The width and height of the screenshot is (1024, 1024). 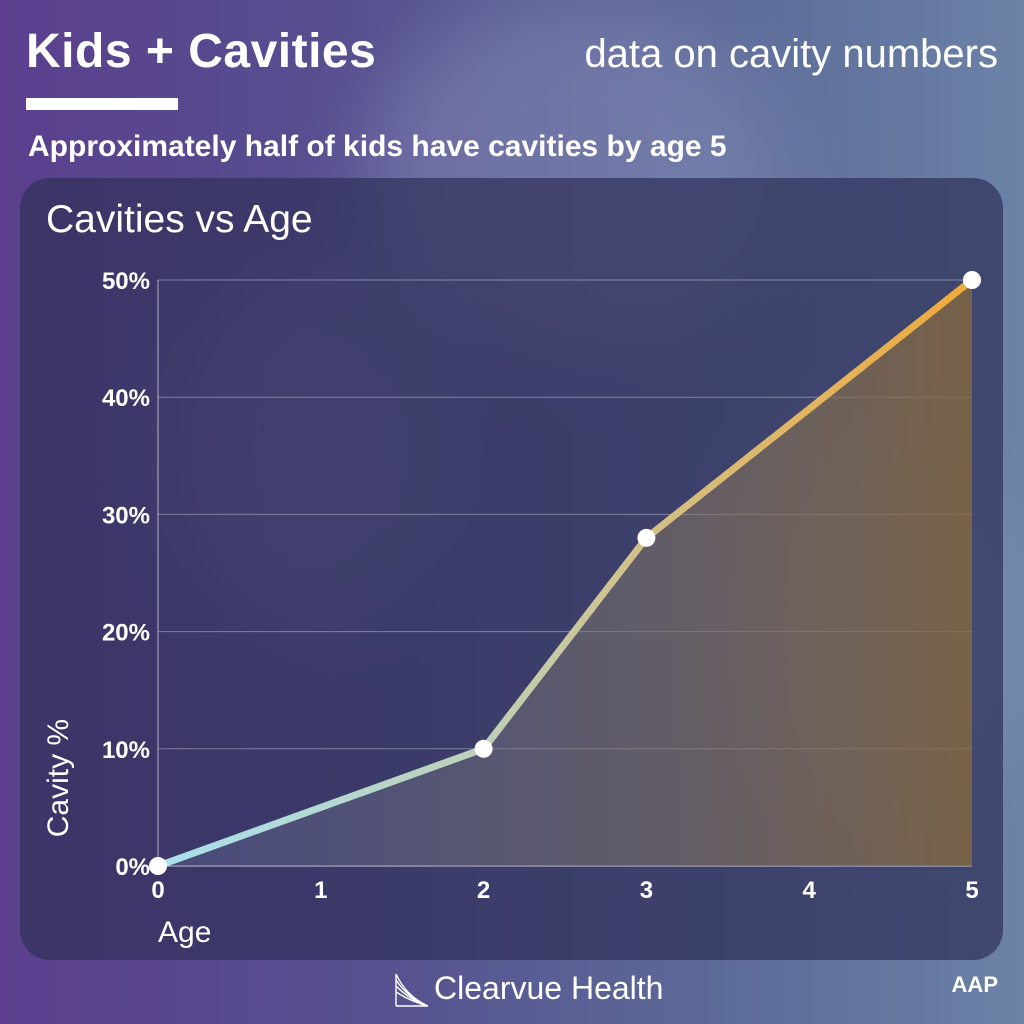 I want to click on y-tick-label: 0%, so click(x=132, y=867).